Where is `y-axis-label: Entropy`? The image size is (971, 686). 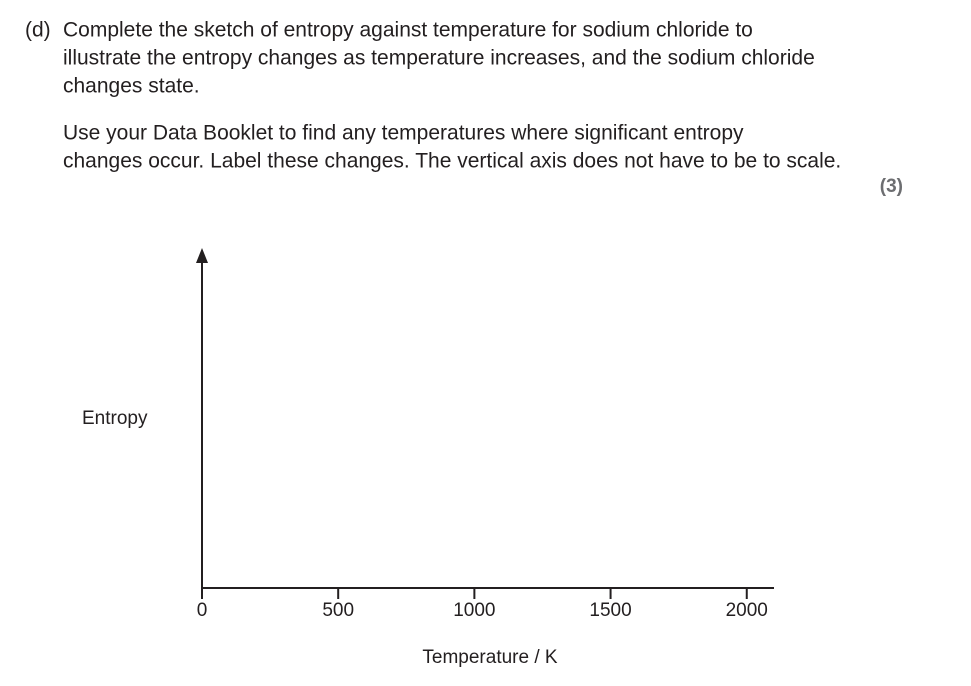 y-axis-label: Entropy is located at coordinates (115, 418).